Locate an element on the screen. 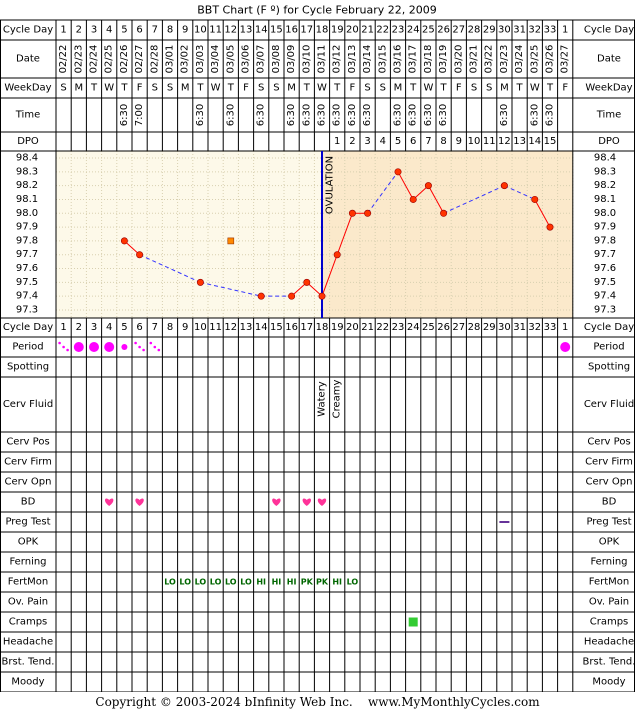 This screenshot has height=712, width=635. date-cell: 03/23 is located at coordinates (504, 59).